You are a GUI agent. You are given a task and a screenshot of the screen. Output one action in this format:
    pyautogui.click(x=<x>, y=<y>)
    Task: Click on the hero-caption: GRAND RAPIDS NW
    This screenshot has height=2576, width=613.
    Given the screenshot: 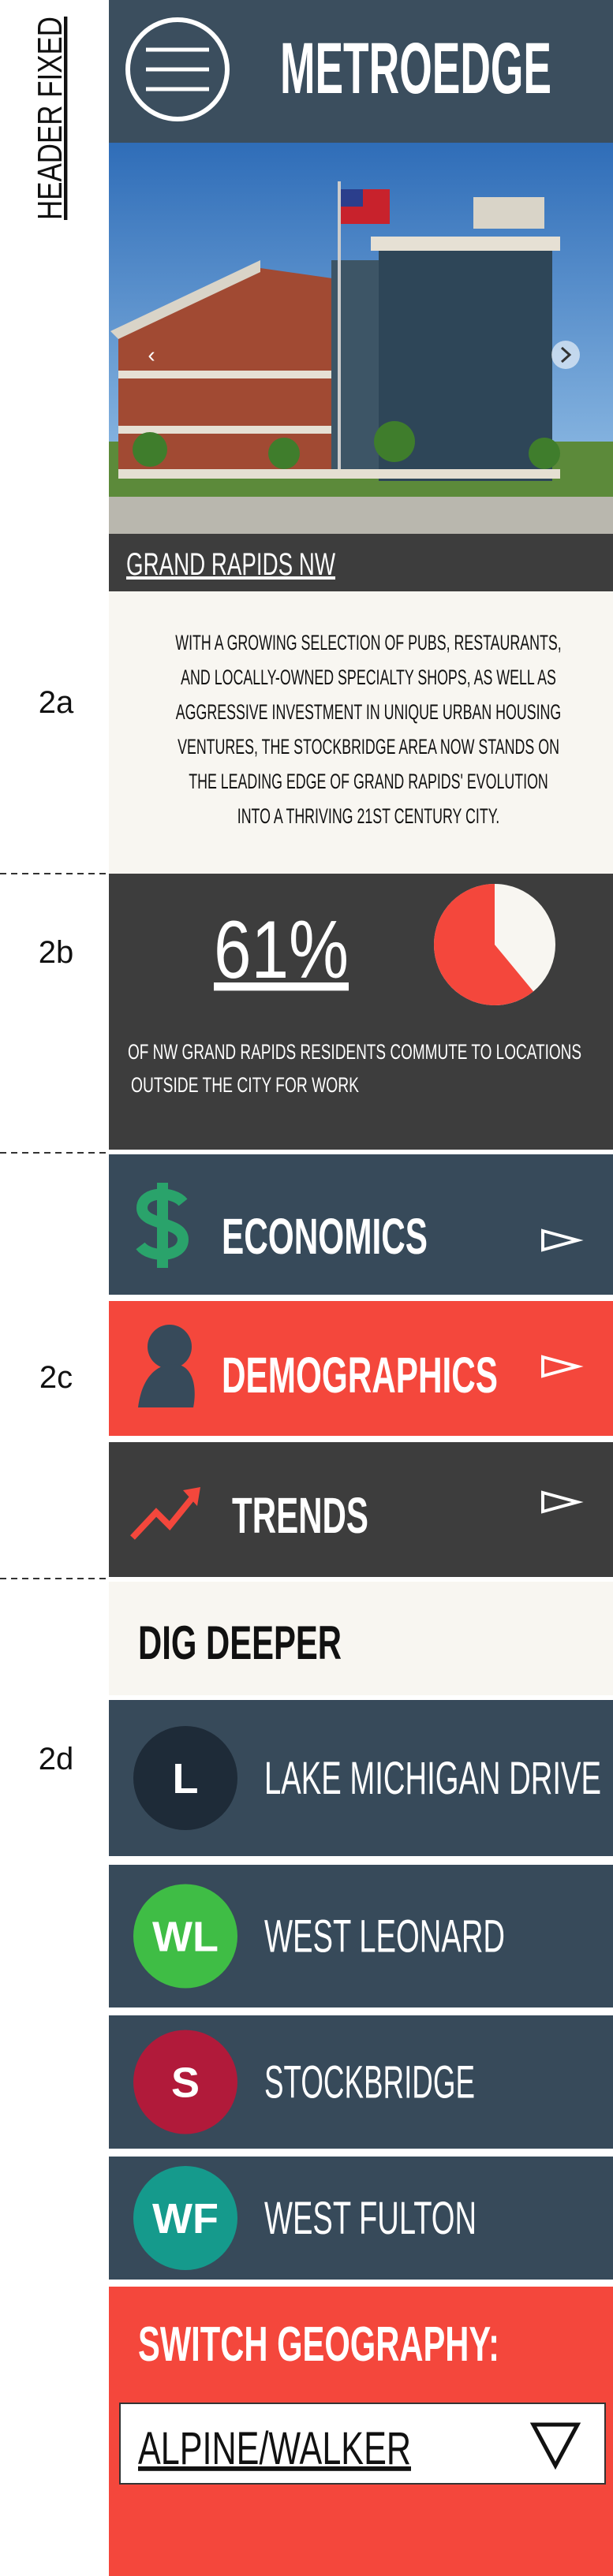 What is the action you would take?
    pyautogui.click(x=230, y=564)
    